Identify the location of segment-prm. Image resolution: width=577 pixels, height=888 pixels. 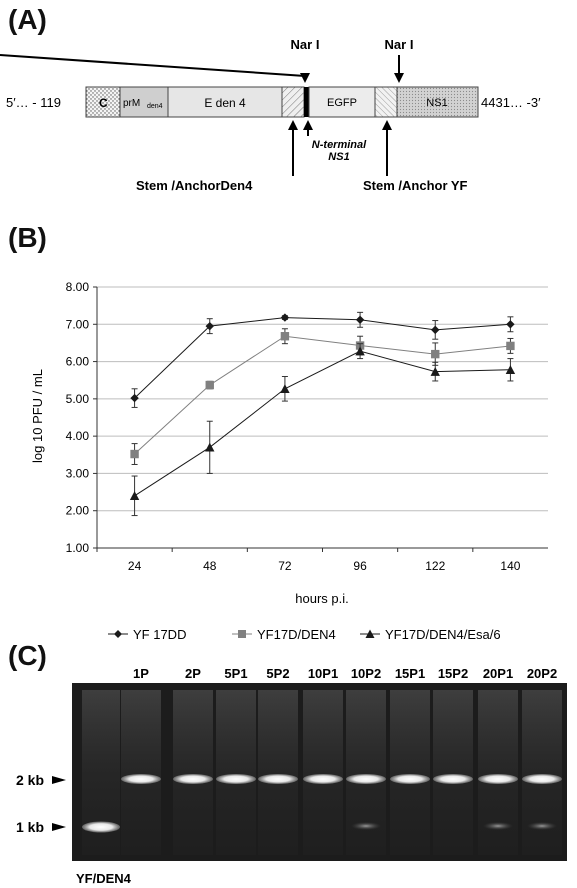
(144, 102).